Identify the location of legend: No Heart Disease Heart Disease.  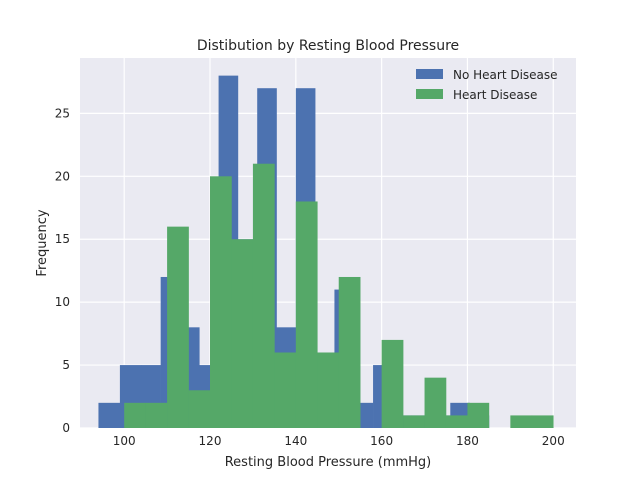
(487, 85).